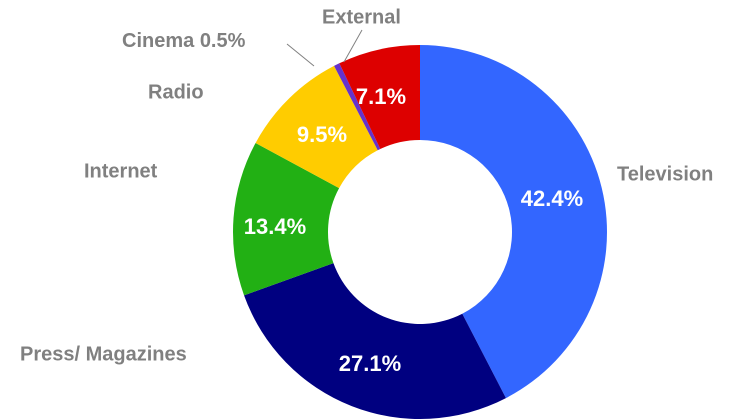  I want to click on value-label: 0.5%, so click(223, 41).